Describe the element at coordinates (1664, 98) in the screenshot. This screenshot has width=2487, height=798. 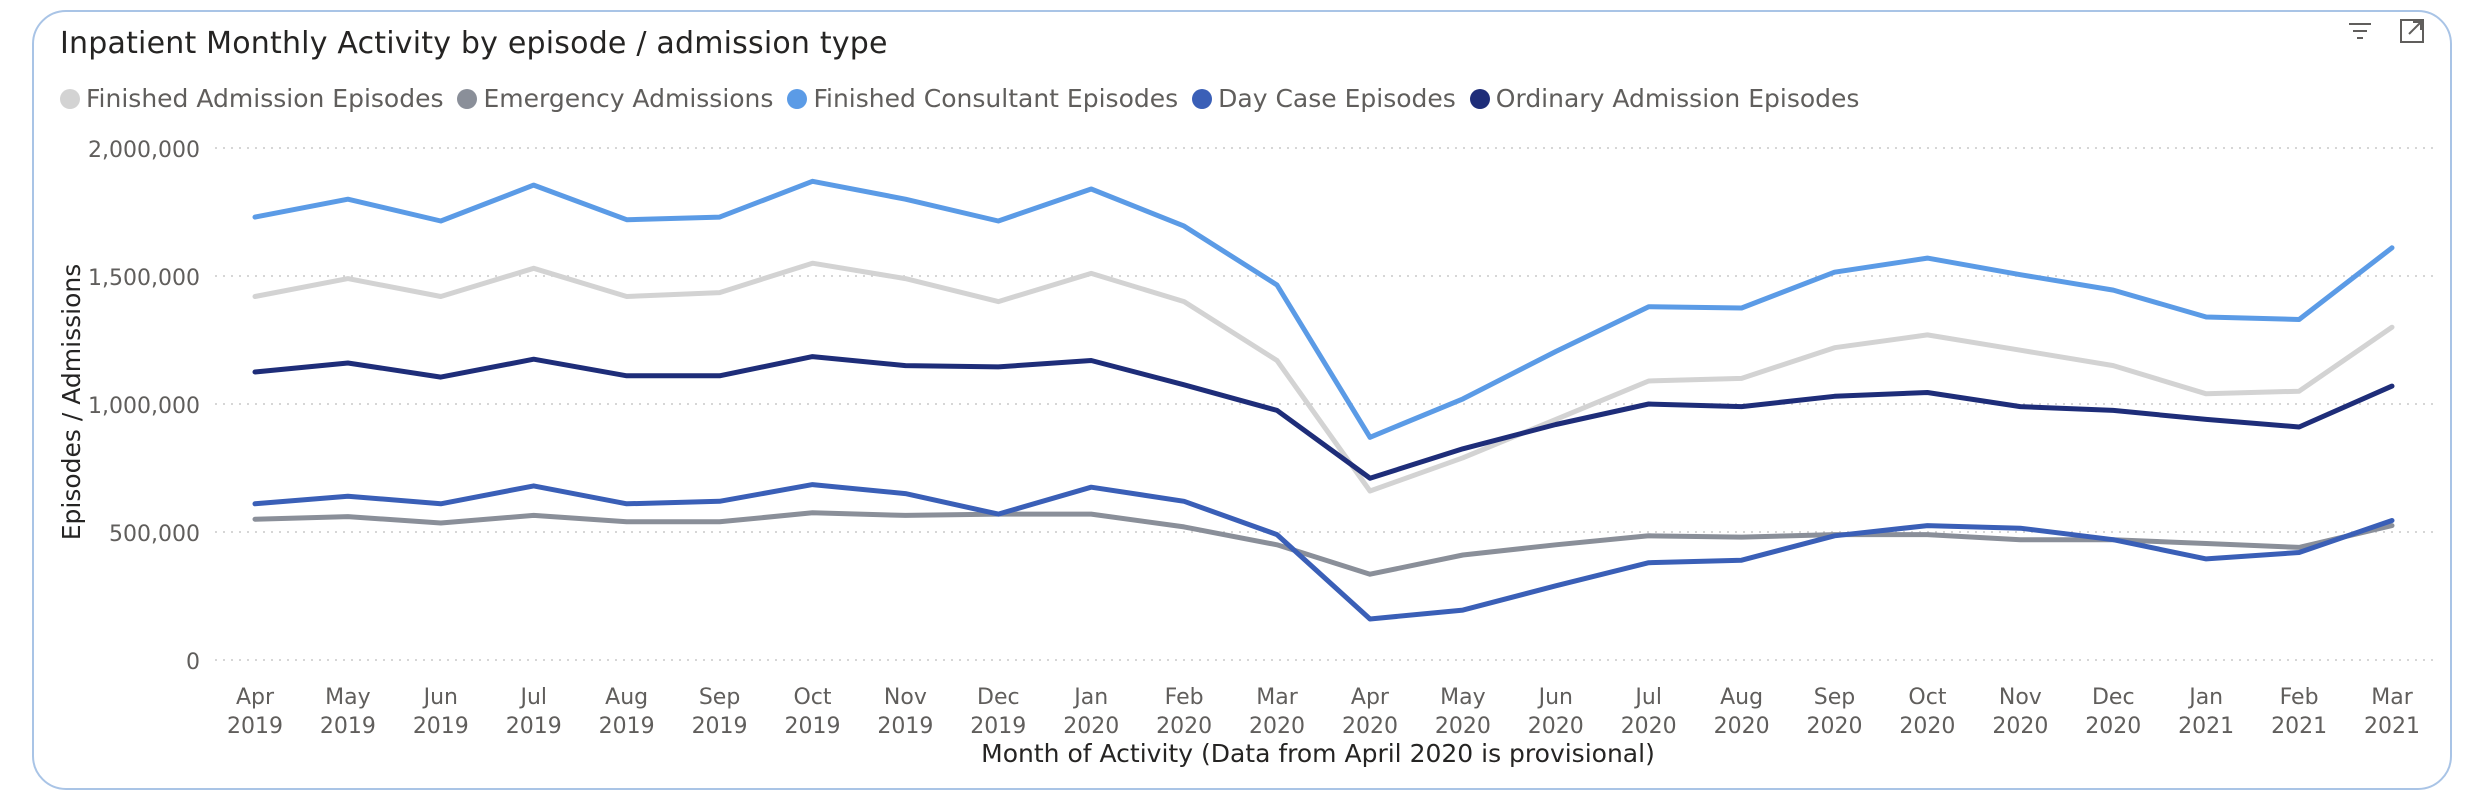
I see `legend-item: Ordinary Admission Episodes` at that location.